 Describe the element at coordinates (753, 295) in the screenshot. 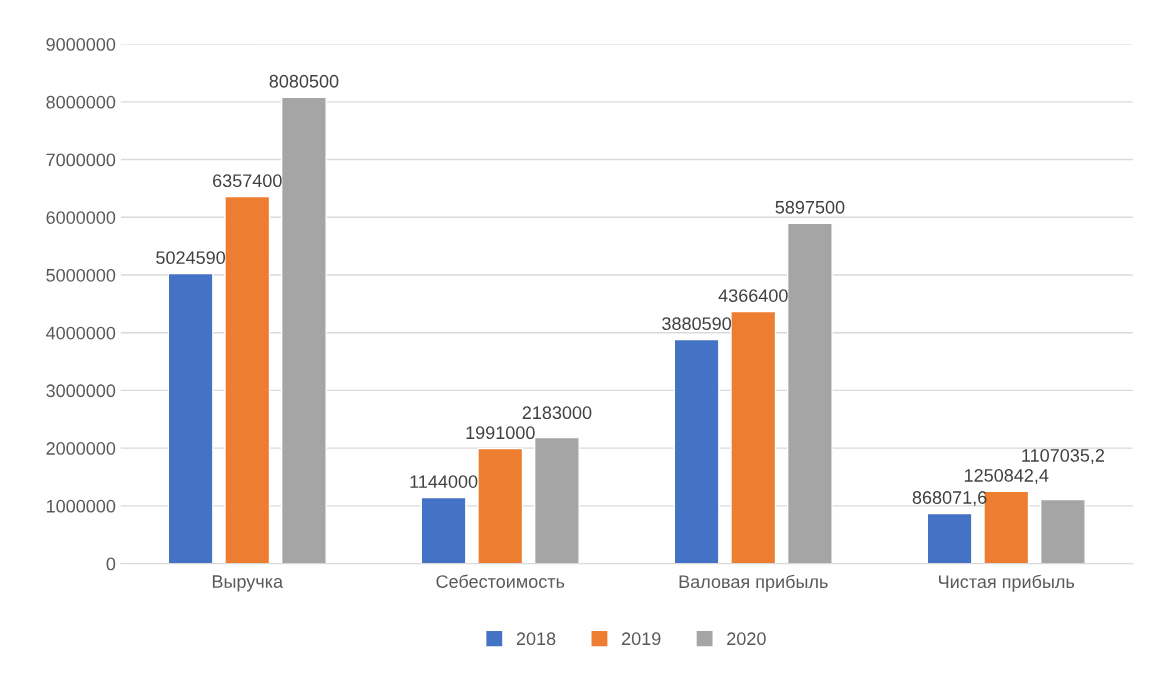

I see `data-label: 4366400` at that location.